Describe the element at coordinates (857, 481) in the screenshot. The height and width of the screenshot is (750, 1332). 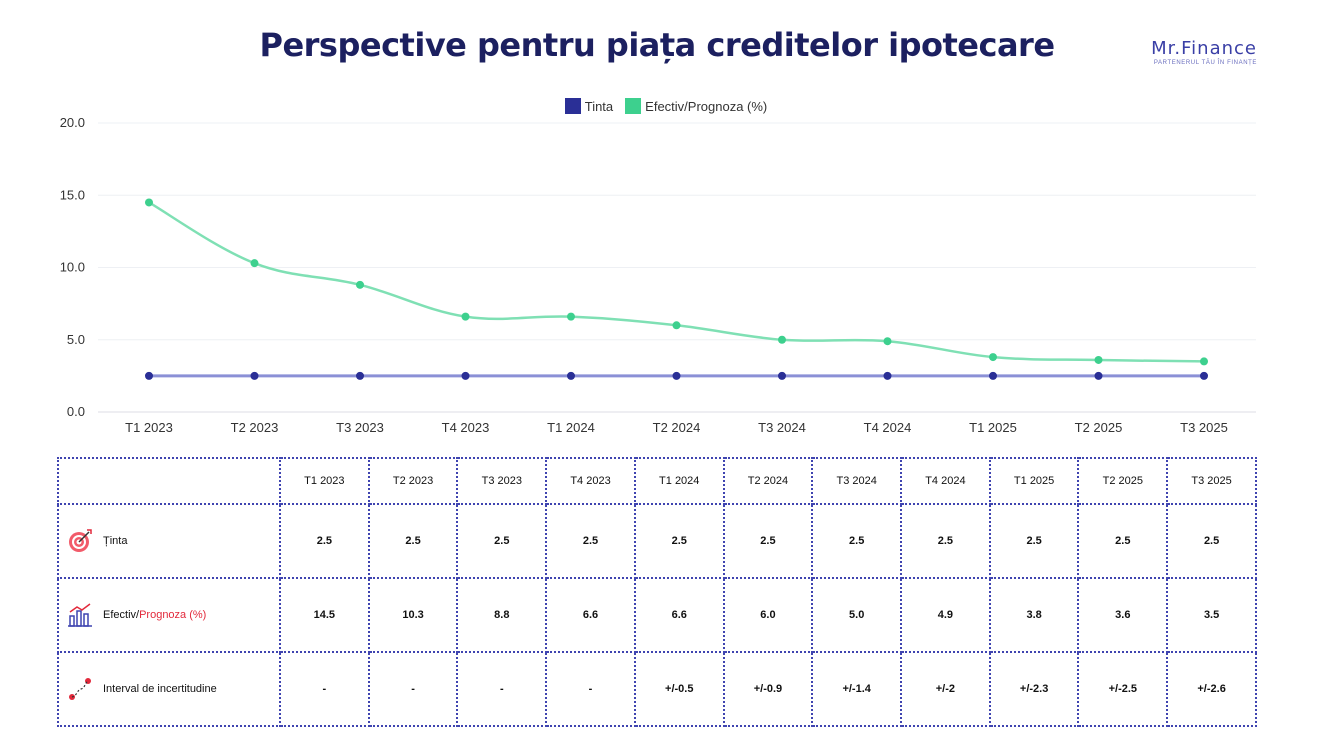
I see `table-column-header: T3 2024` at that location.